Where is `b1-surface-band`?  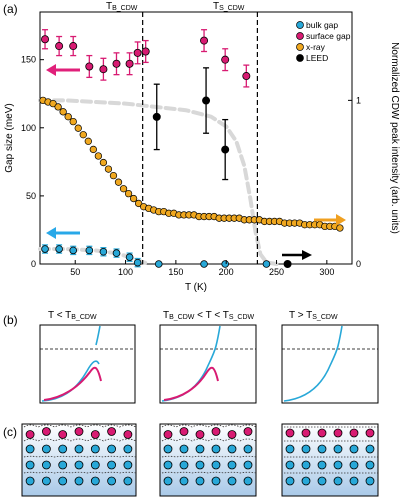
b1-surface-band is located at coordinates (72, 383).